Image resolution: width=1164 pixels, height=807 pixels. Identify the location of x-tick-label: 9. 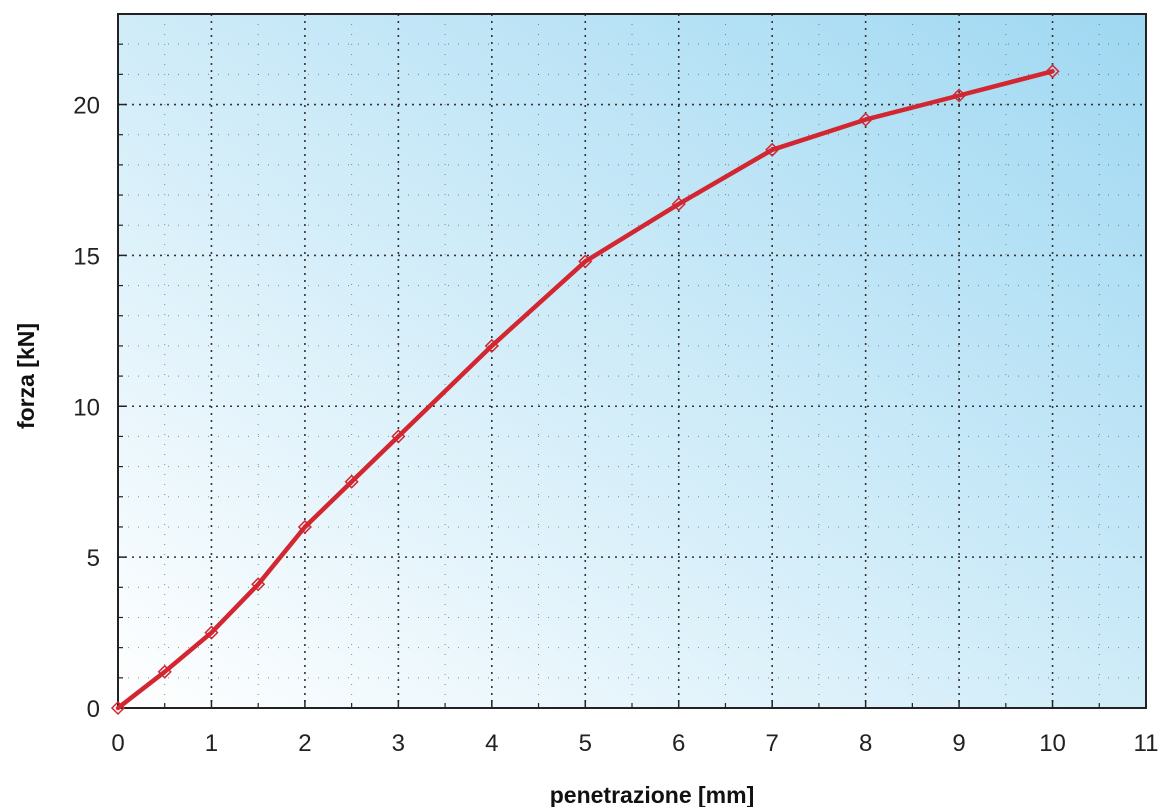
(958, 743).